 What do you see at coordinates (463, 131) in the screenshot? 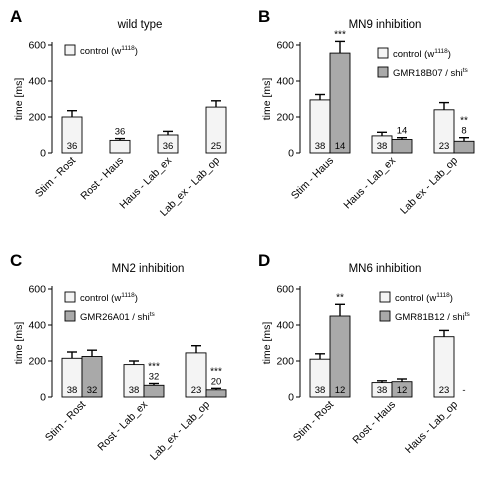
I see `n-label: 8` at bounding box center [463, 131].